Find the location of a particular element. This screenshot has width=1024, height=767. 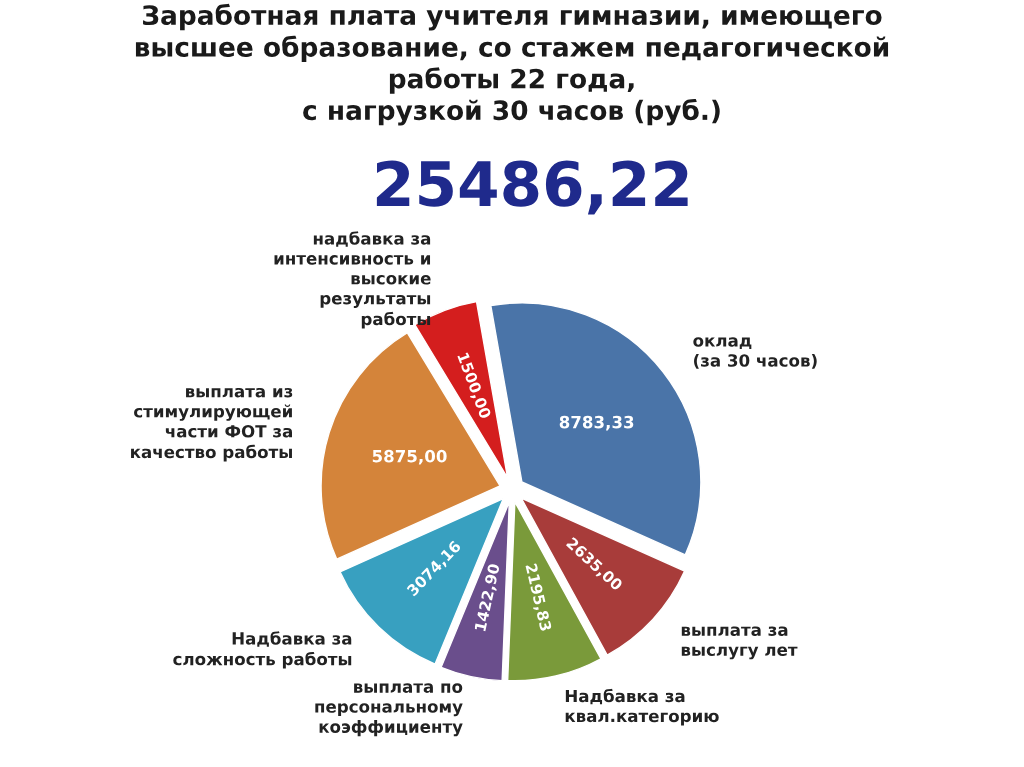

data-label: 1422,90 is located at coordinates (488, 597).